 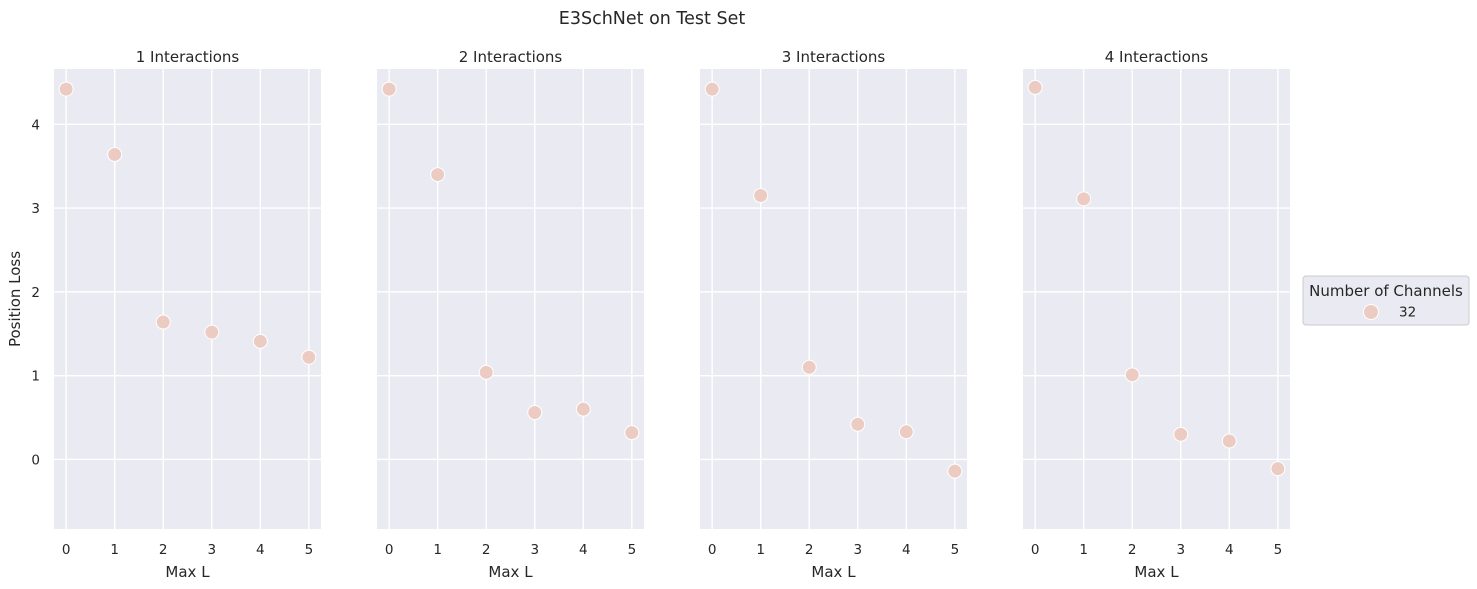 I want to click on legend-marker, so click(x=1371, y=312).